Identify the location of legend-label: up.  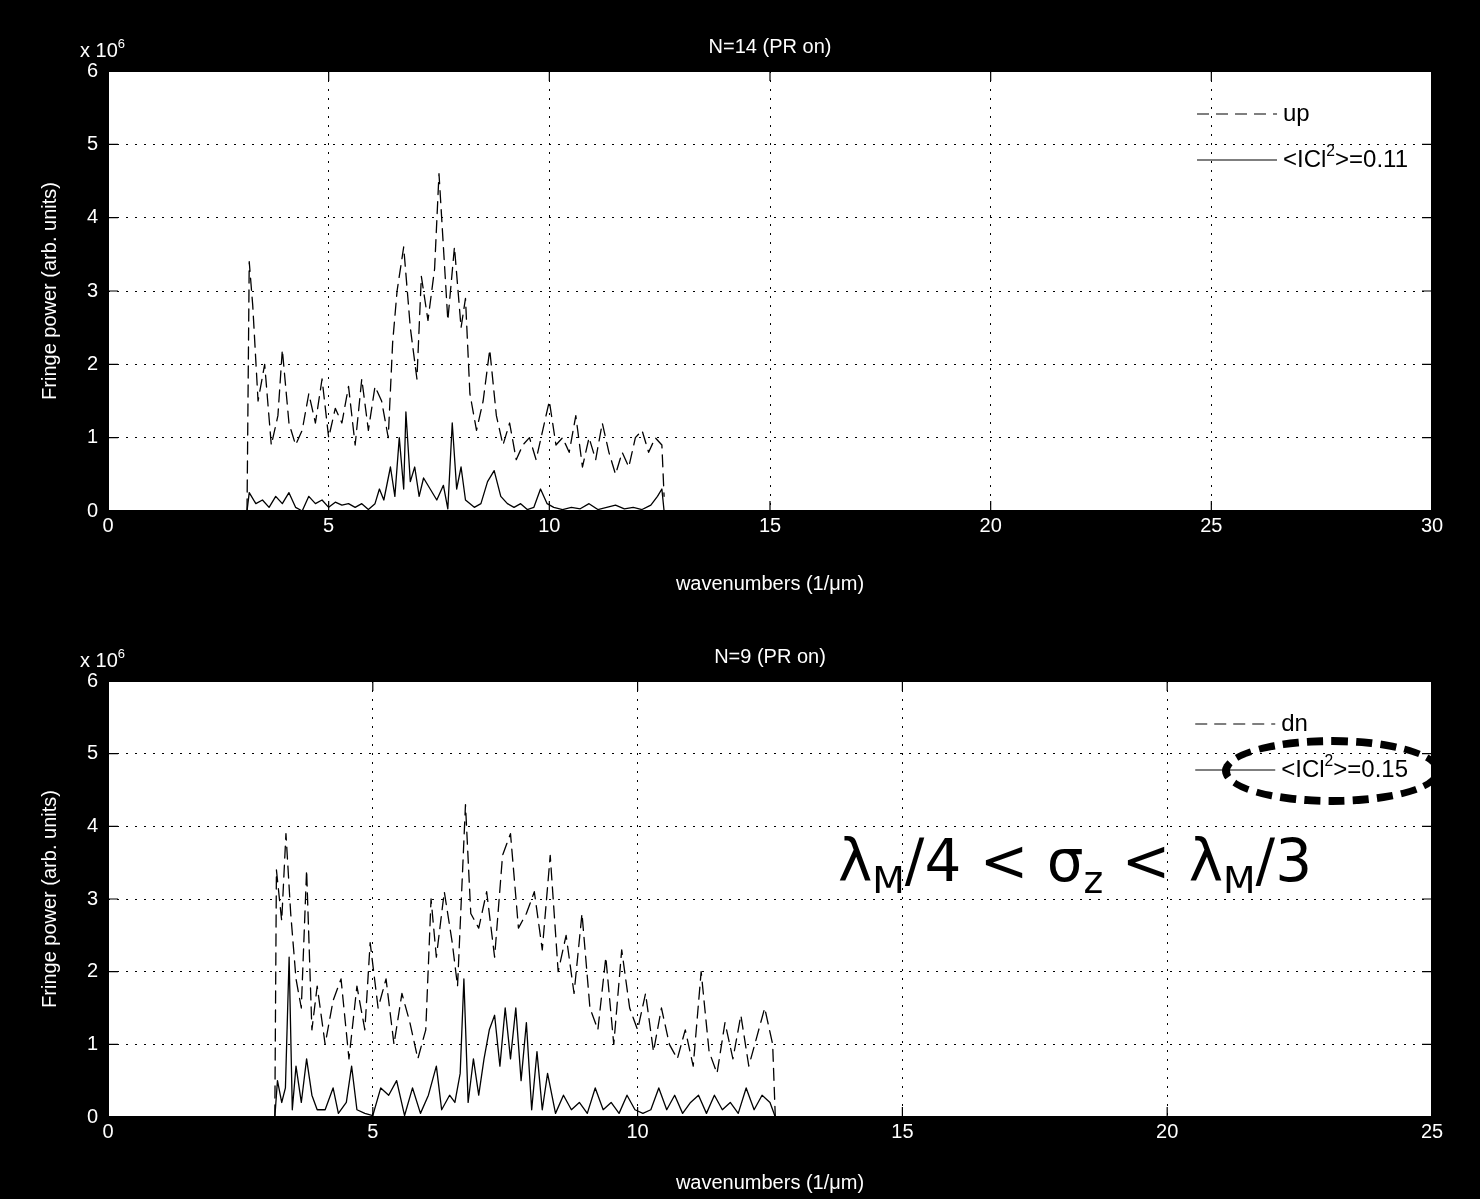
(1296, 112).